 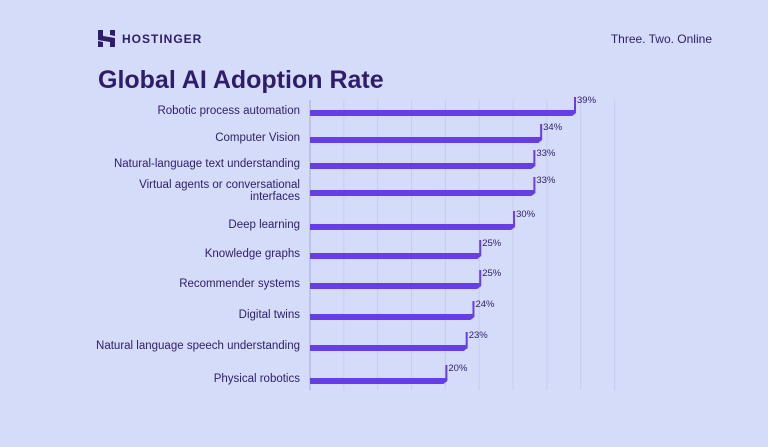 I want to click on hostinger-logo-icon, so click(x=106, y=38).